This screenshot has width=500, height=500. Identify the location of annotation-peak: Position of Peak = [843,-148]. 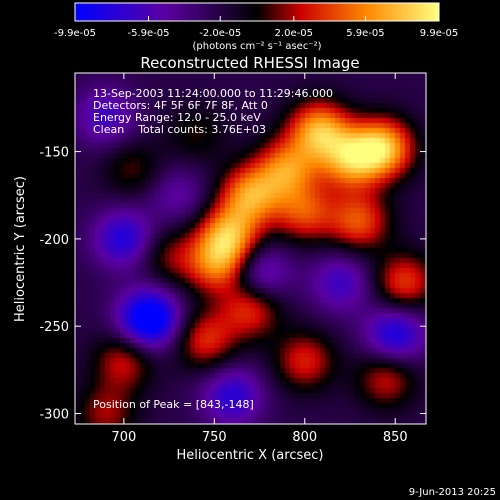
(173, 404).